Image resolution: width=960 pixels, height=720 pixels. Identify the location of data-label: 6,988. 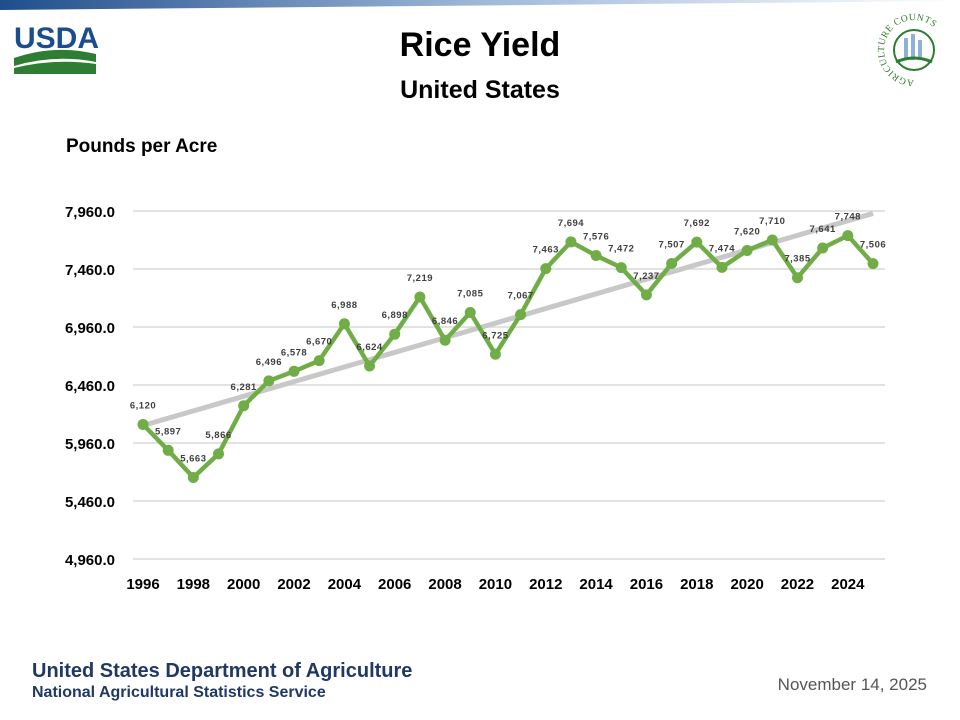
(344, 305).